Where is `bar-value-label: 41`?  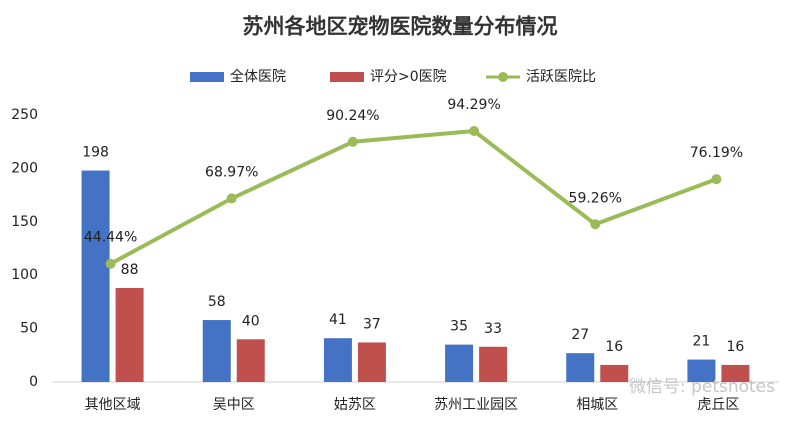
bar-value-label: 41 is located at coordinates (338, 320).